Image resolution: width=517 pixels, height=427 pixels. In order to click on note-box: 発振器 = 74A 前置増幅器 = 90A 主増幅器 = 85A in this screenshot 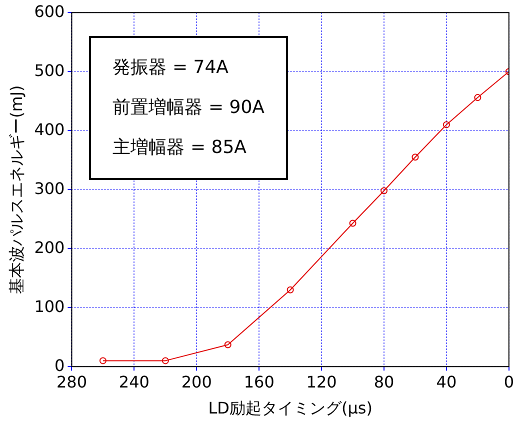, I will do `click(188, 108)`.